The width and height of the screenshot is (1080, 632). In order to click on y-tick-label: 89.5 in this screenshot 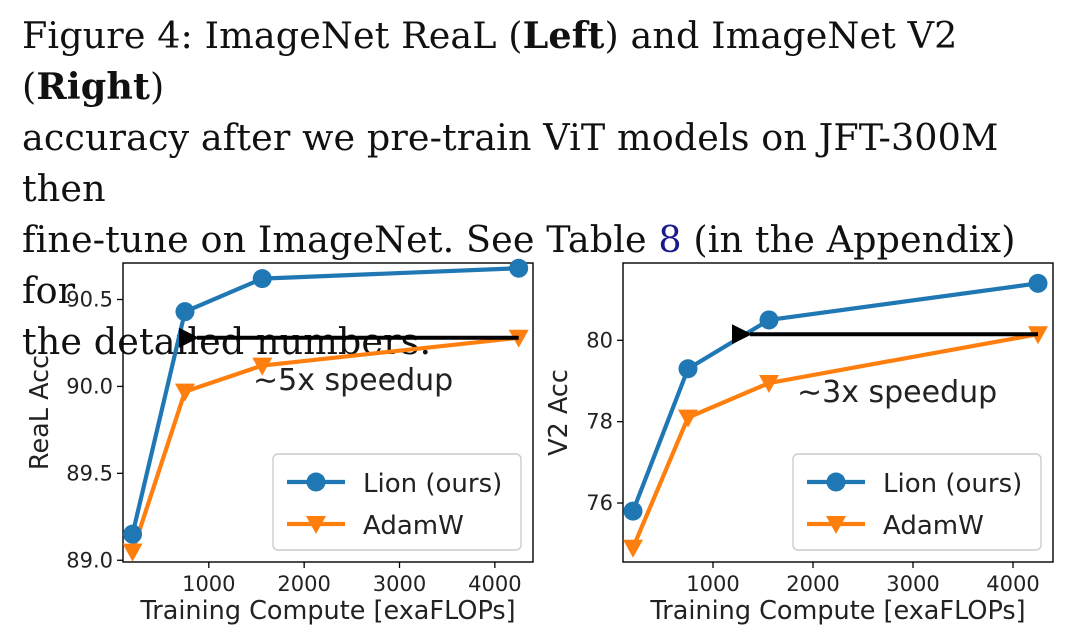, I will do `click(89, 473)`.